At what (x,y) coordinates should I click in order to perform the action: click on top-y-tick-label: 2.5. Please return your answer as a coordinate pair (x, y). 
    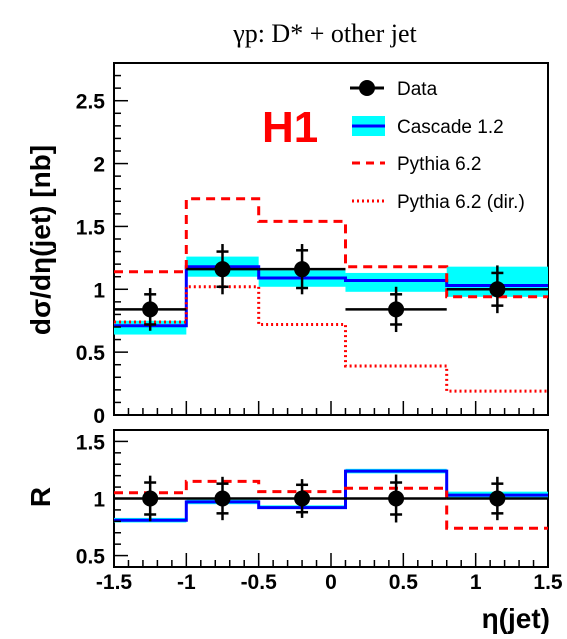
    Looking at the image, I should click on (91, 102).